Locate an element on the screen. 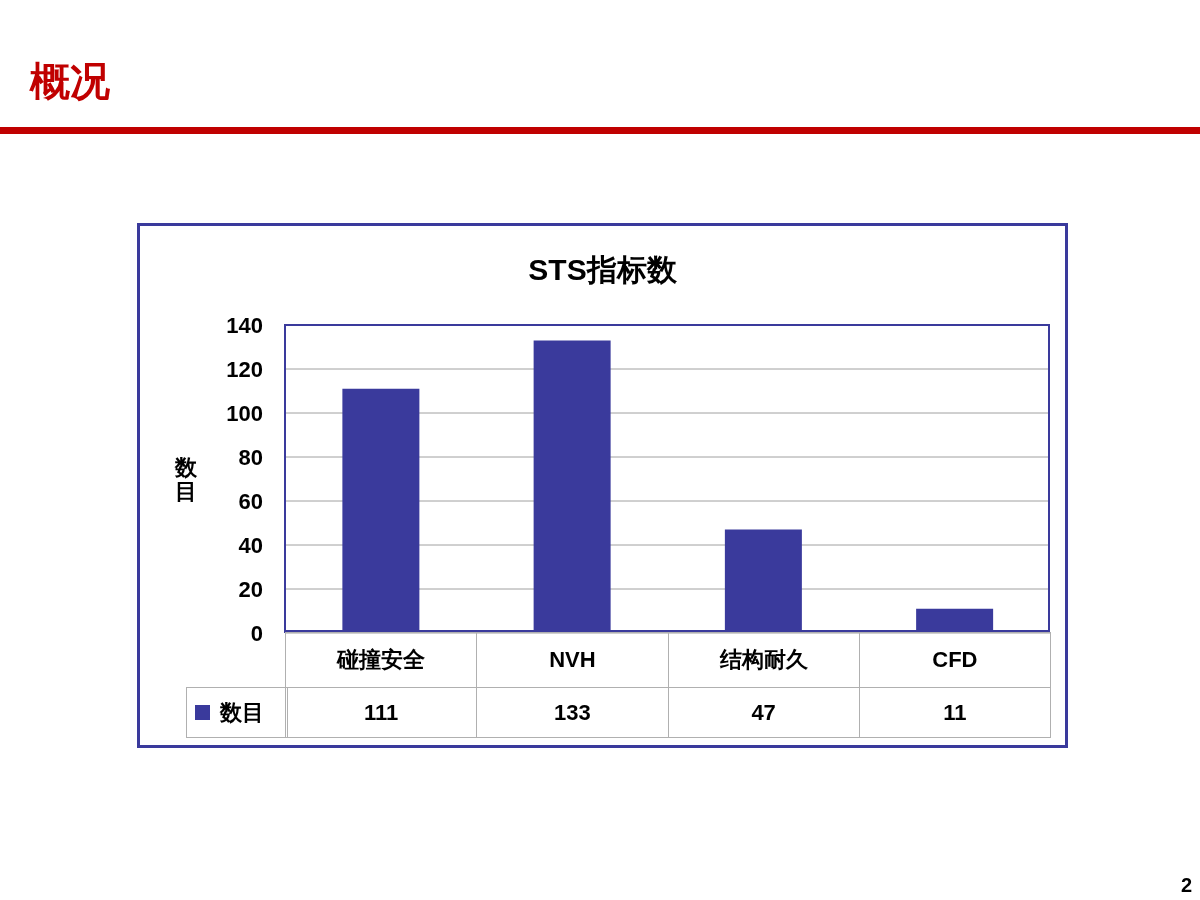 This screenshot has width=1200, height=900. y-tick-label: 60 is located at coordinates (250, 501).